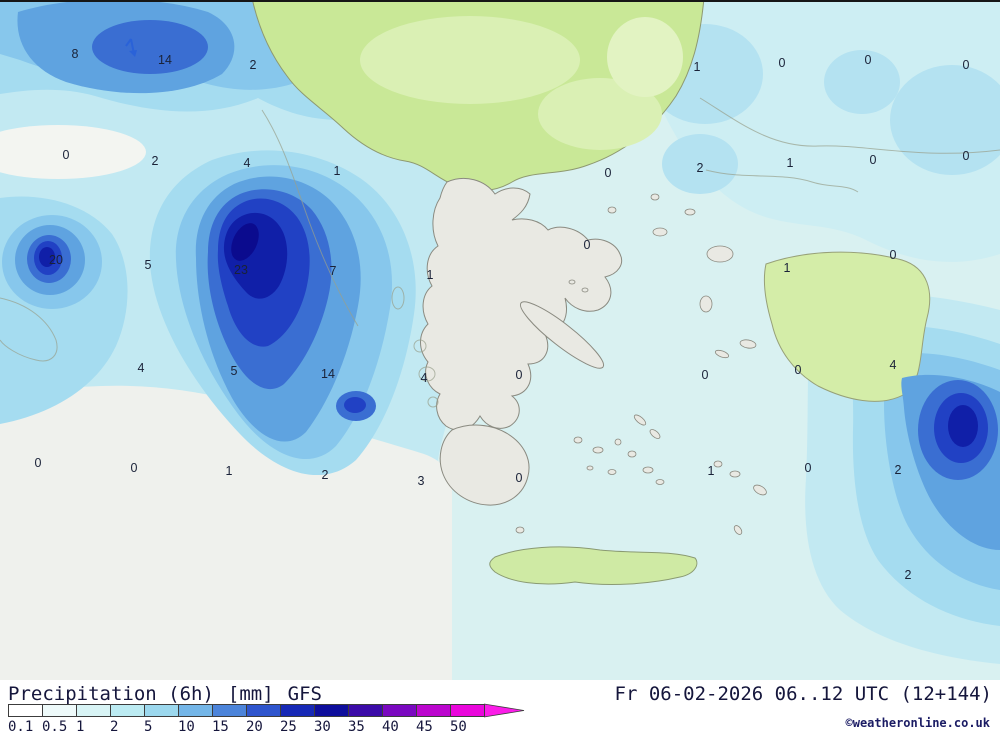  I want to click on map-title-row: Precipitation (6h) [mm] GFS, so click(165, 694).